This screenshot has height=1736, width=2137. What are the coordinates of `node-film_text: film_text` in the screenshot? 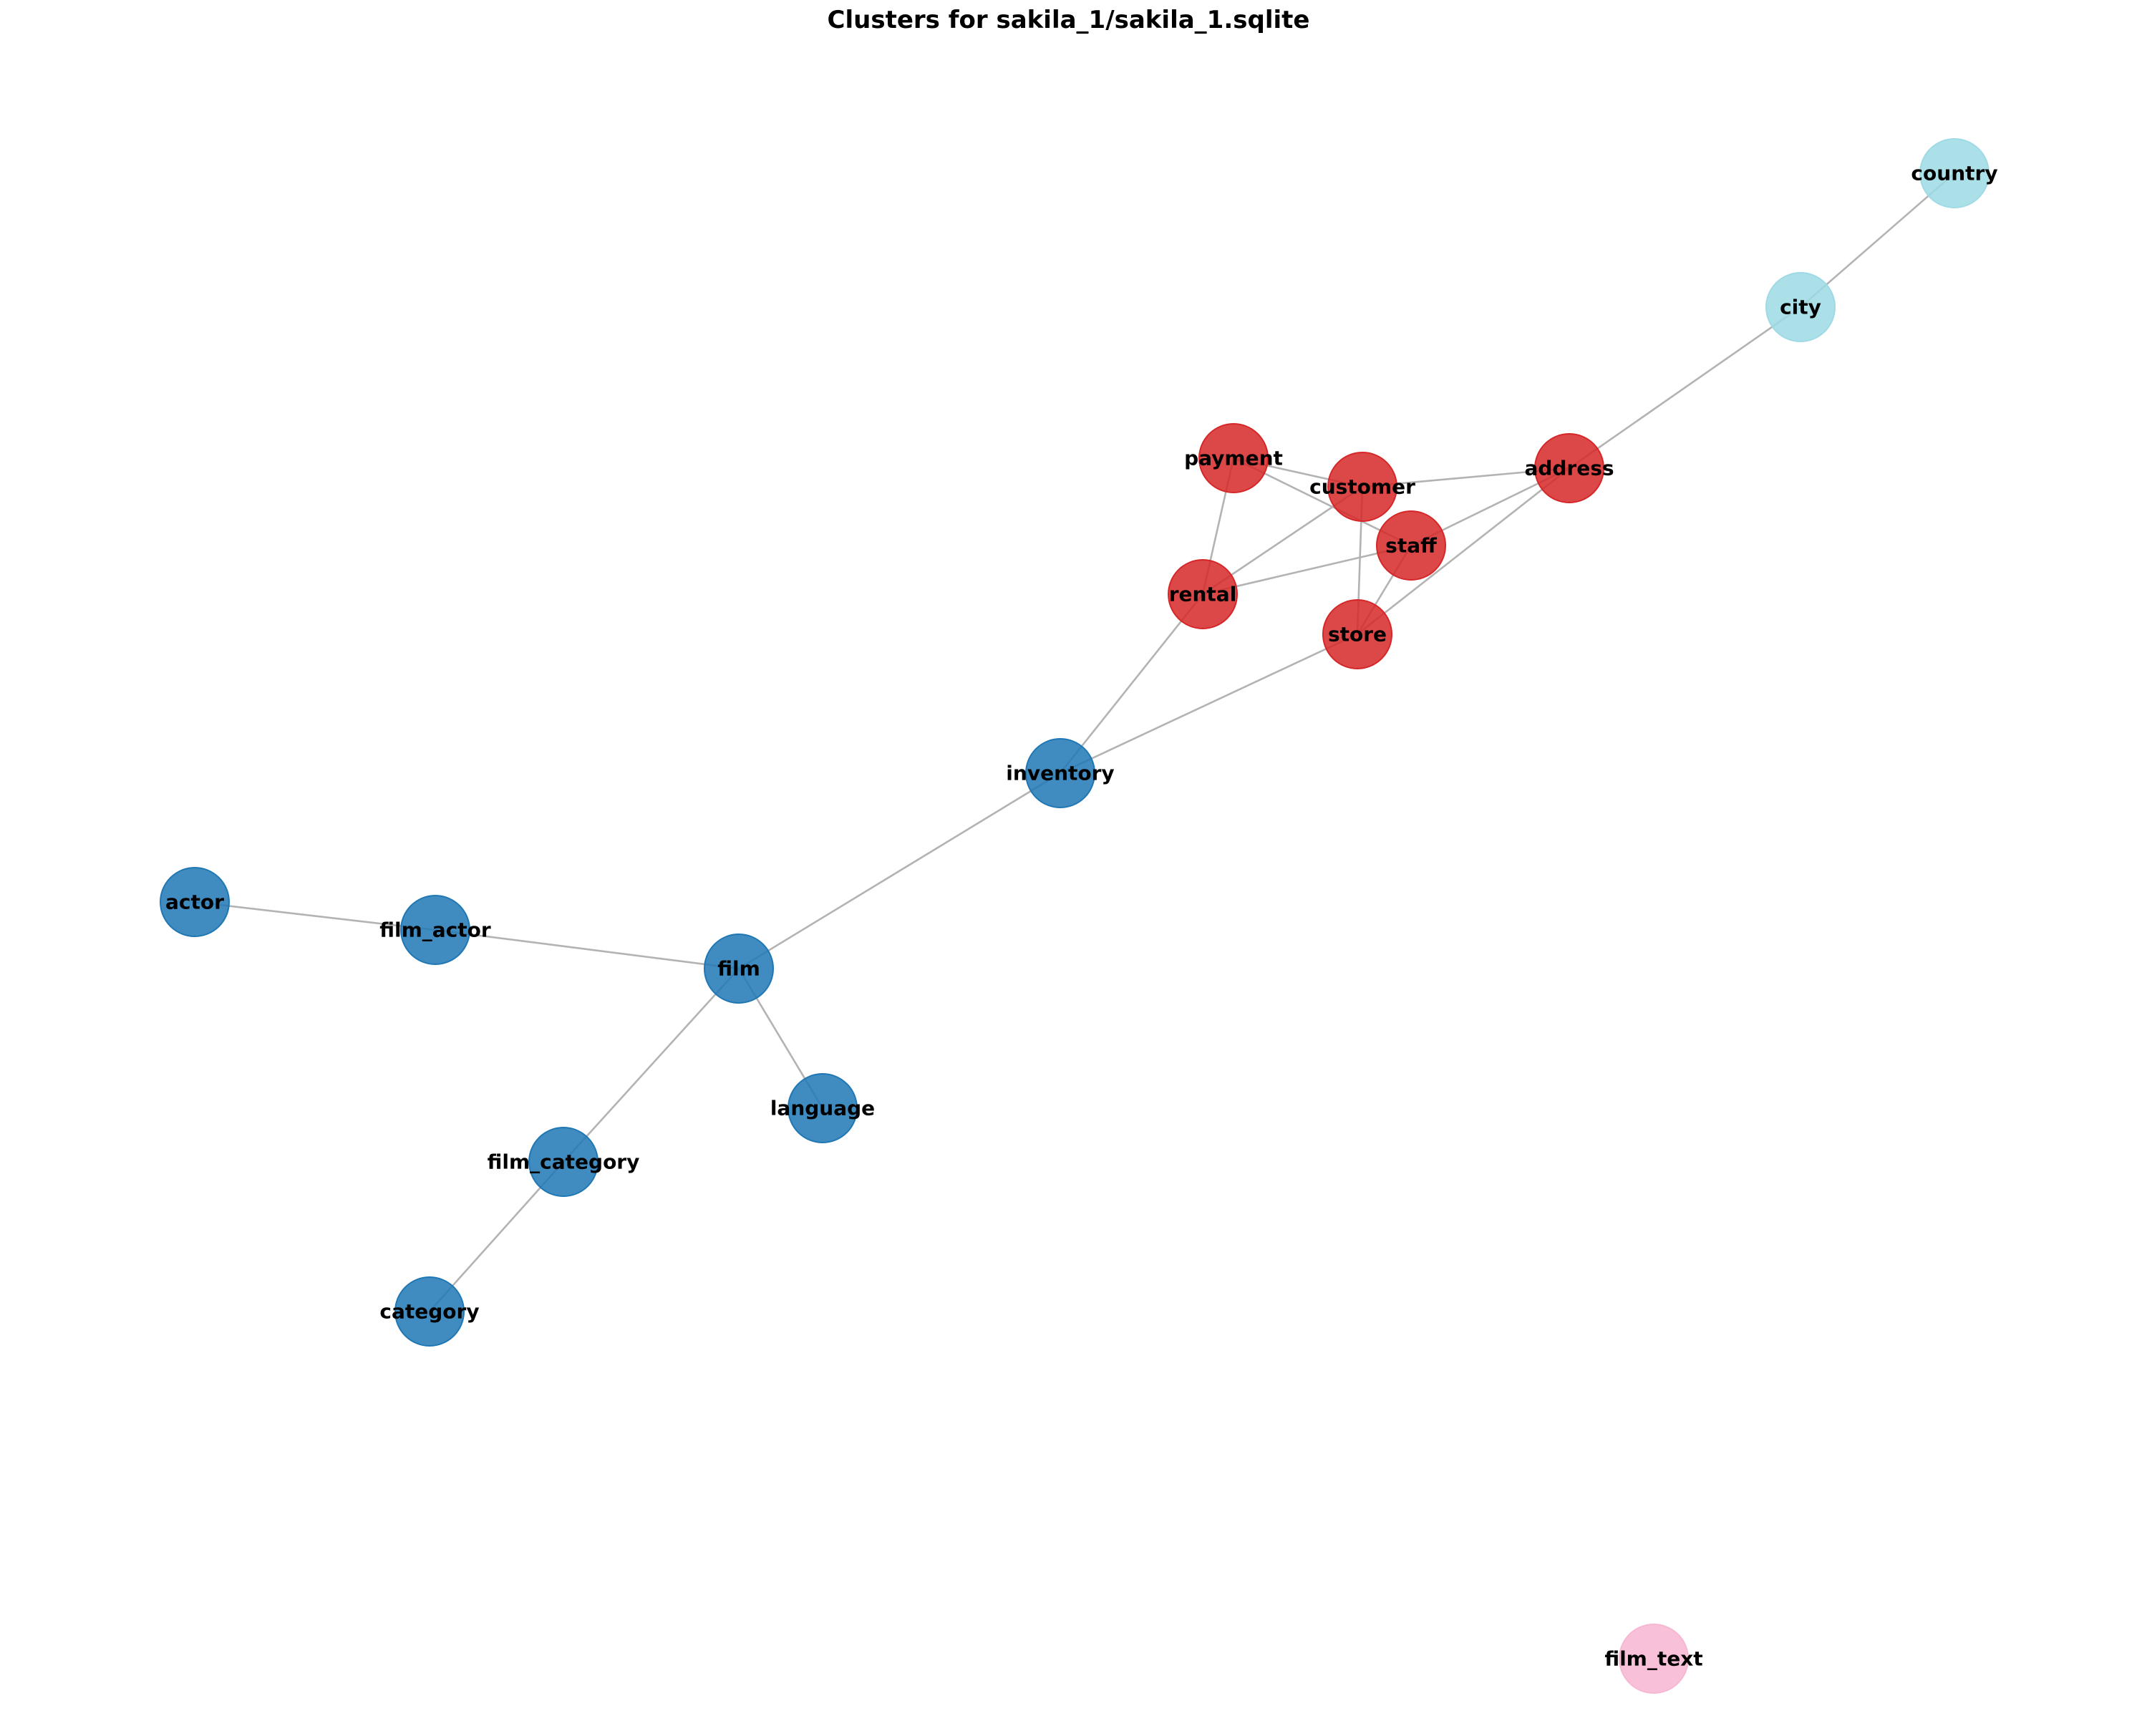 It's located at (1654, 1659).